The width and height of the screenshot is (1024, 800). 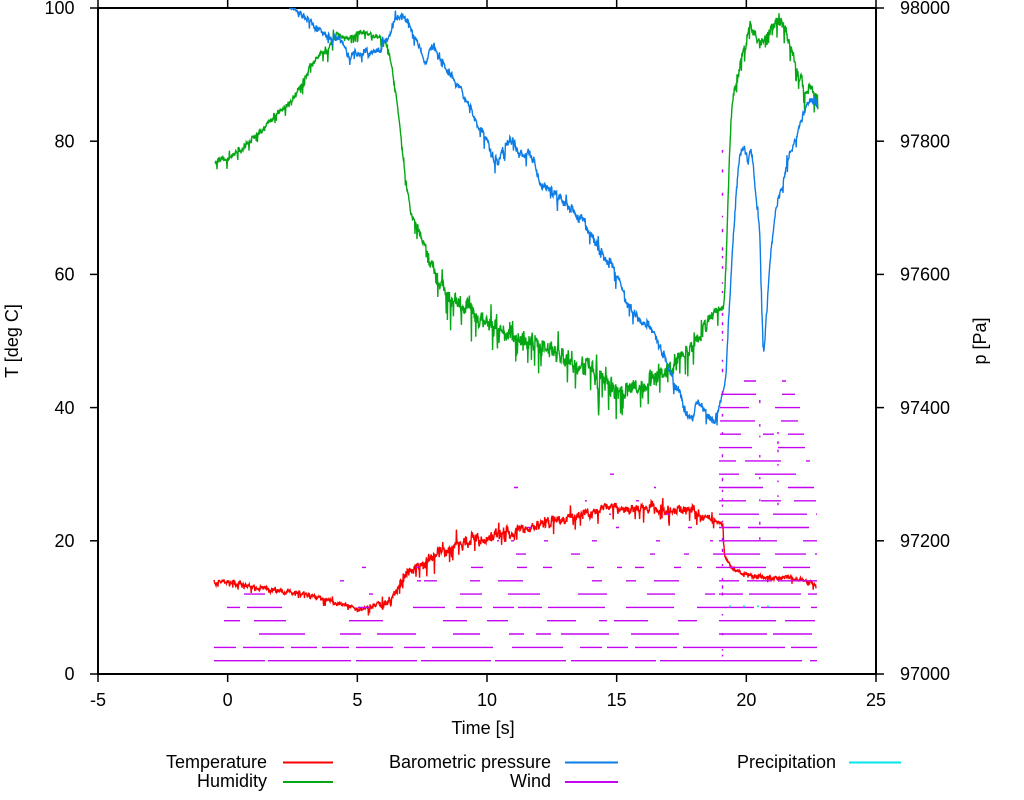 What do you see at coordinates (12, 341) in the screenshot?
I see `svg-text: T [deg C]` at bounding box center [12, 341].